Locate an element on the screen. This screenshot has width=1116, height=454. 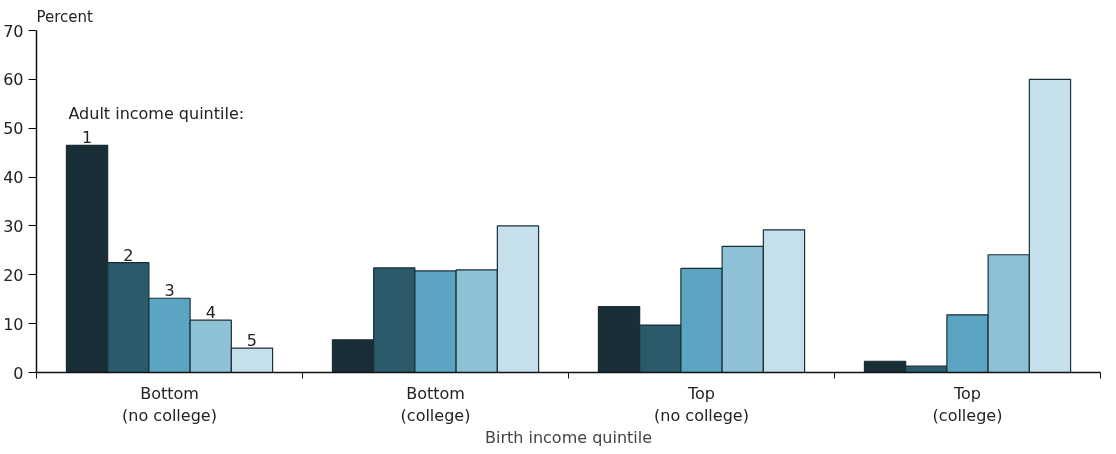
y-tick-label: 60 is located at coordinates (13, 80).